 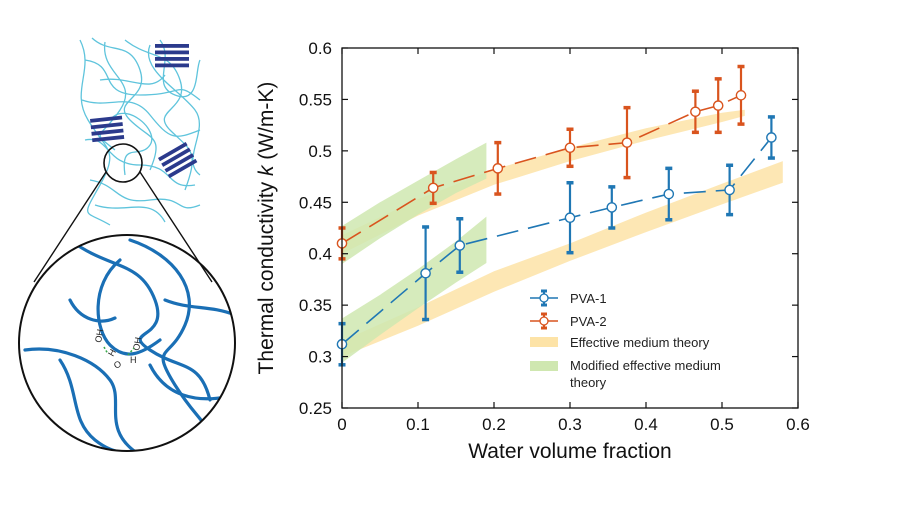 I want to click on legend-label-2: Effective medium theory, so click(x=640, y=342).